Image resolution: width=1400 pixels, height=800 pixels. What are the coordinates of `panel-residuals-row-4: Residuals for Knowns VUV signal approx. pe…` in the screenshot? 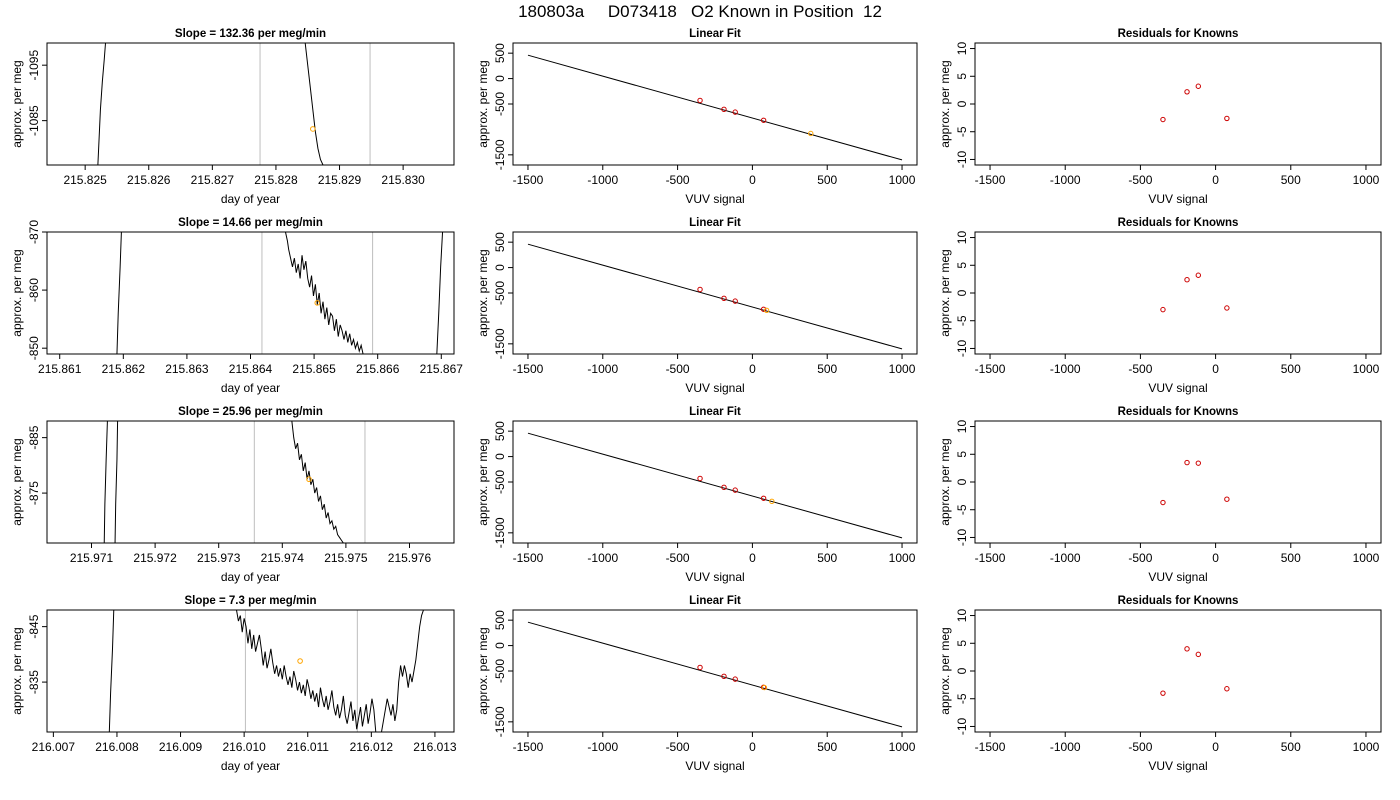 It's located at (1160, 684).